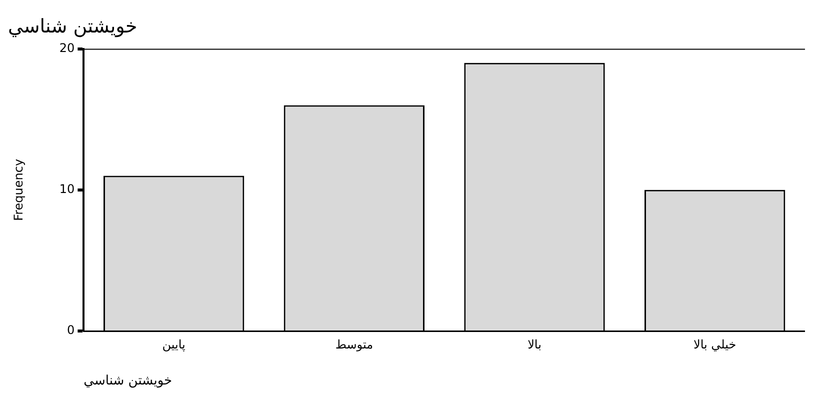  I want to click on chart-title: خويشتن شناسي, so click(73, 26).